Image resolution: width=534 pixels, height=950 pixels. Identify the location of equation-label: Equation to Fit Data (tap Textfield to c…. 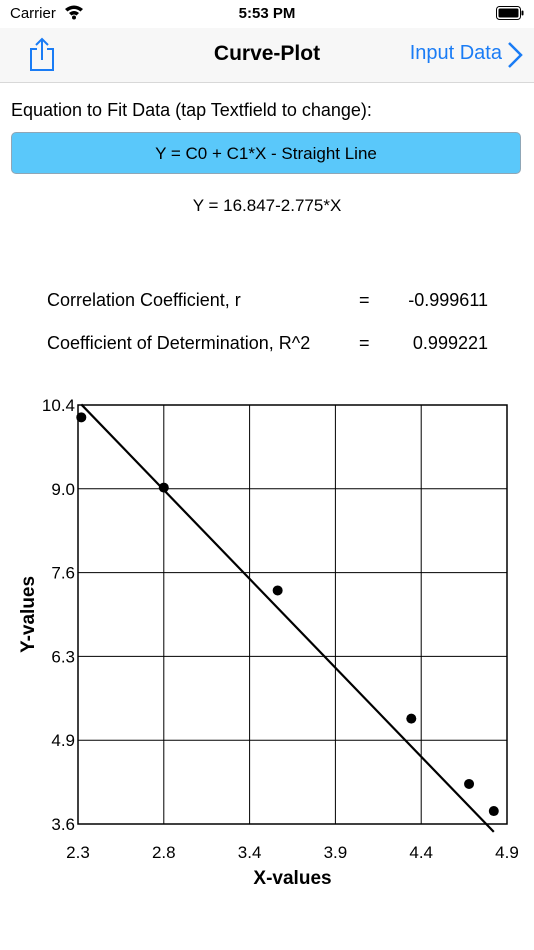
(191, 110).